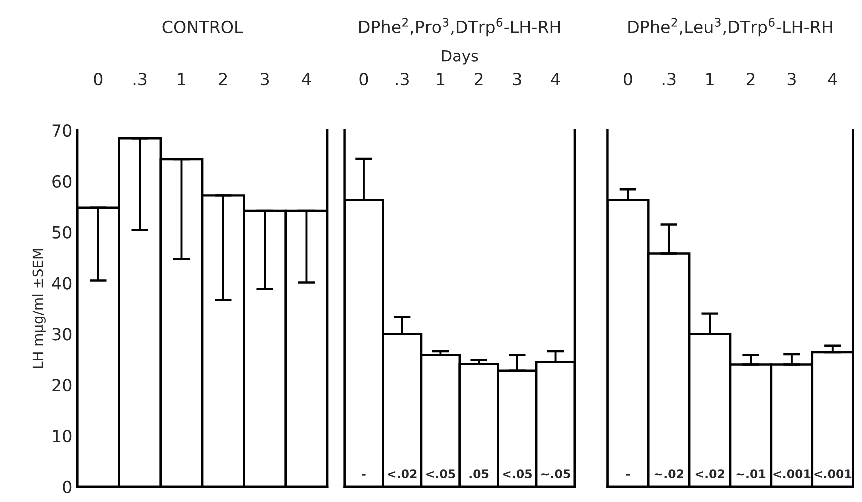 This screenshot has width=862, height=502. I want to click on chart-title: DPhe$^{2}$,Pro$^{3}$,DTrp$^{6}$-LH-RH, so click(460, 27).